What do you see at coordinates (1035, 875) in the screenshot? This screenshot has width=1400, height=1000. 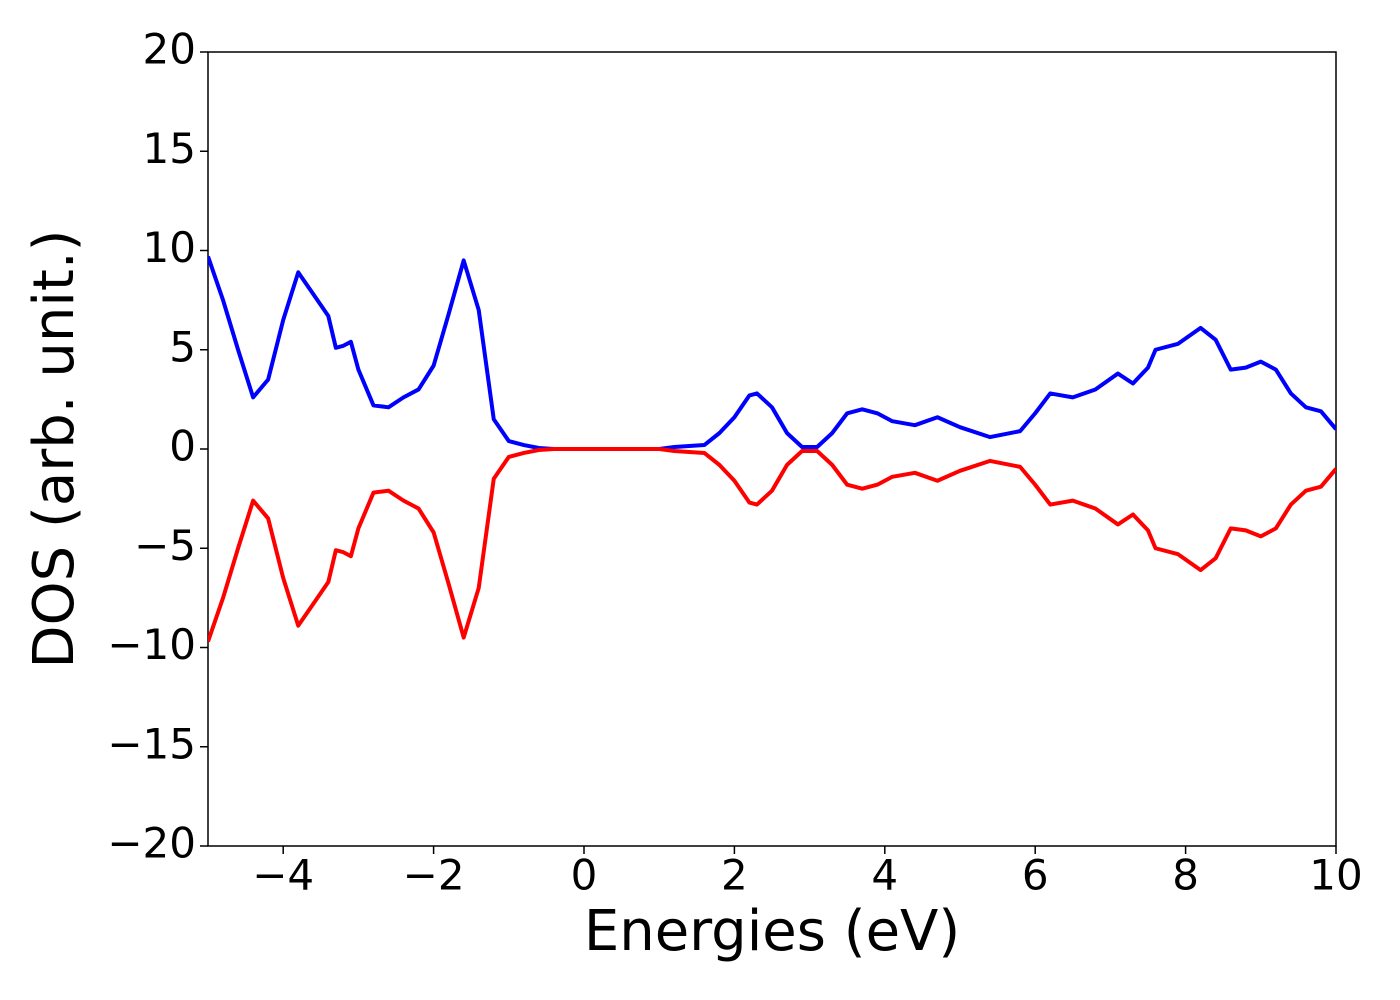 I see `x-tick-label: 6` at bounding box center [1035, 875].